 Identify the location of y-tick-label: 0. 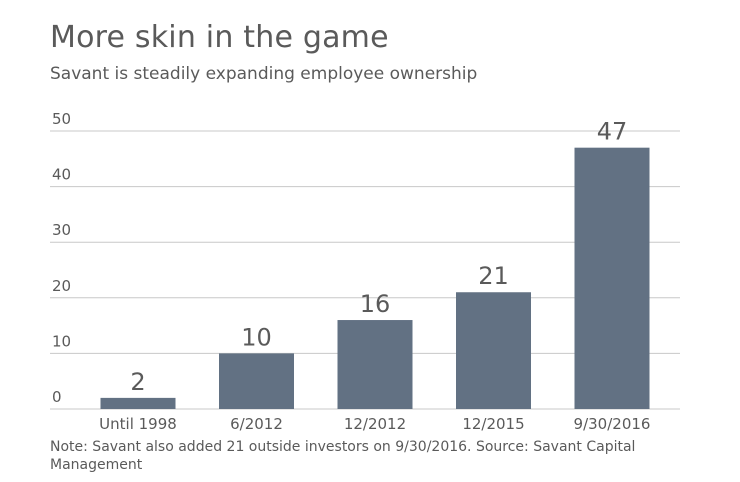
(57, 397).